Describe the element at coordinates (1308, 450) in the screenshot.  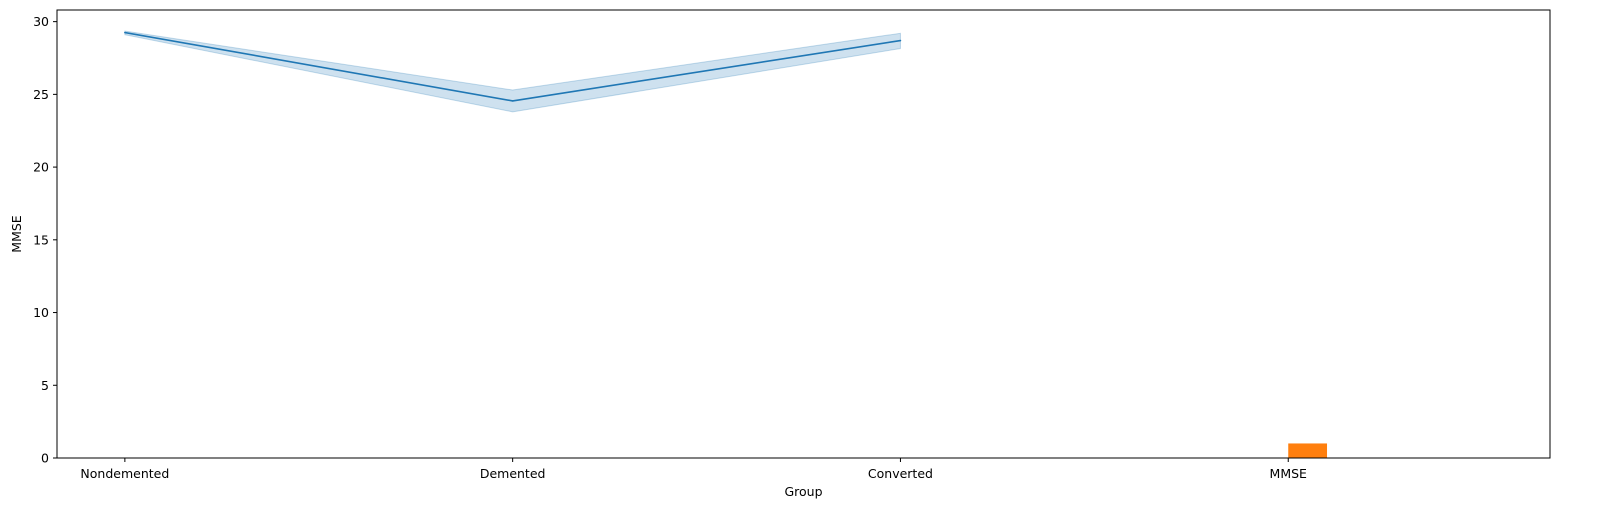
I see `bar` at that location.